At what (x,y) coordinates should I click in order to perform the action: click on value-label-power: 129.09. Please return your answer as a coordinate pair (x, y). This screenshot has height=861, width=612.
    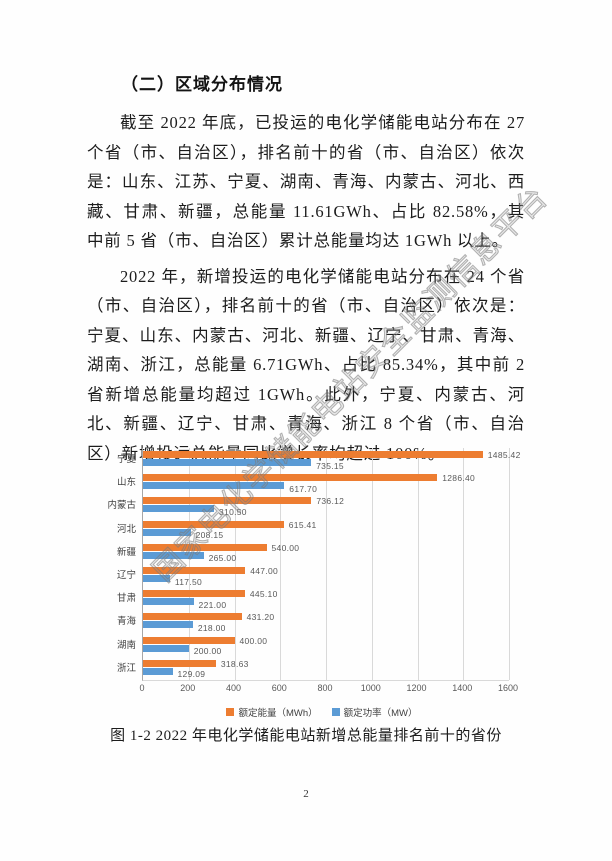
    Looking at the image, I should click on (191, 674).